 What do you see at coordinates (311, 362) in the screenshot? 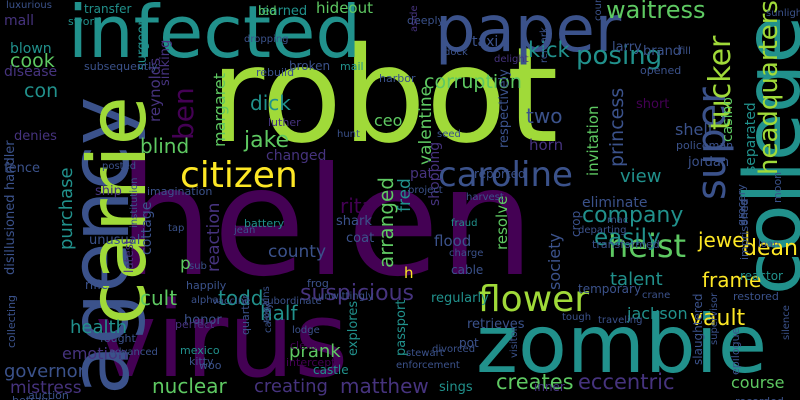
I see `word-intercept: intercept` at bounding box center [311, 362].